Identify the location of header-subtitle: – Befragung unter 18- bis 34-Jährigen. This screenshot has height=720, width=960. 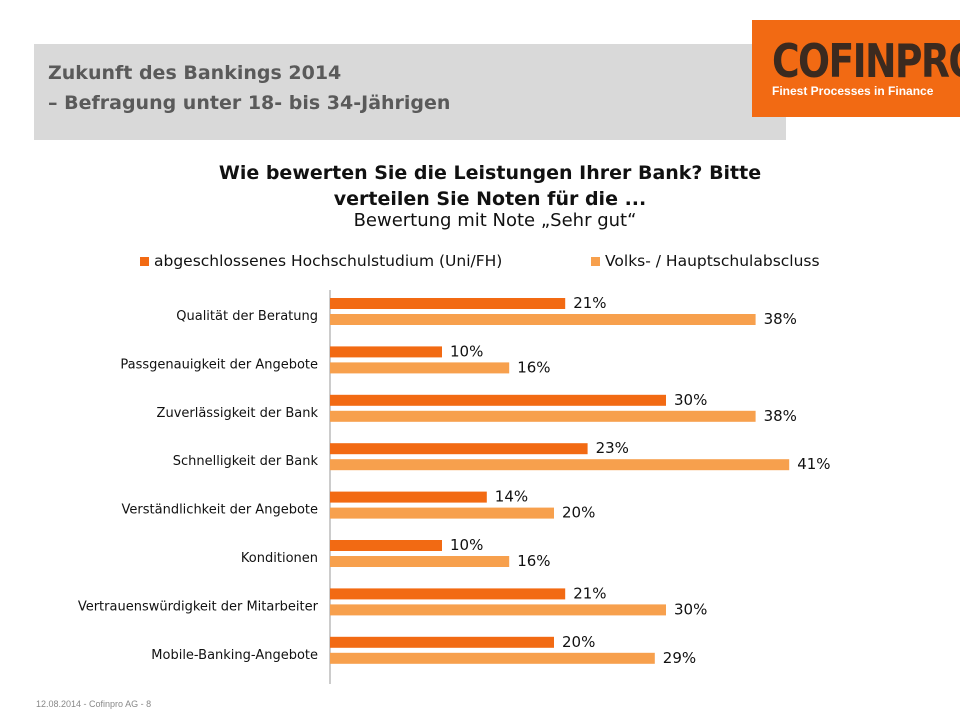
(249, 103).